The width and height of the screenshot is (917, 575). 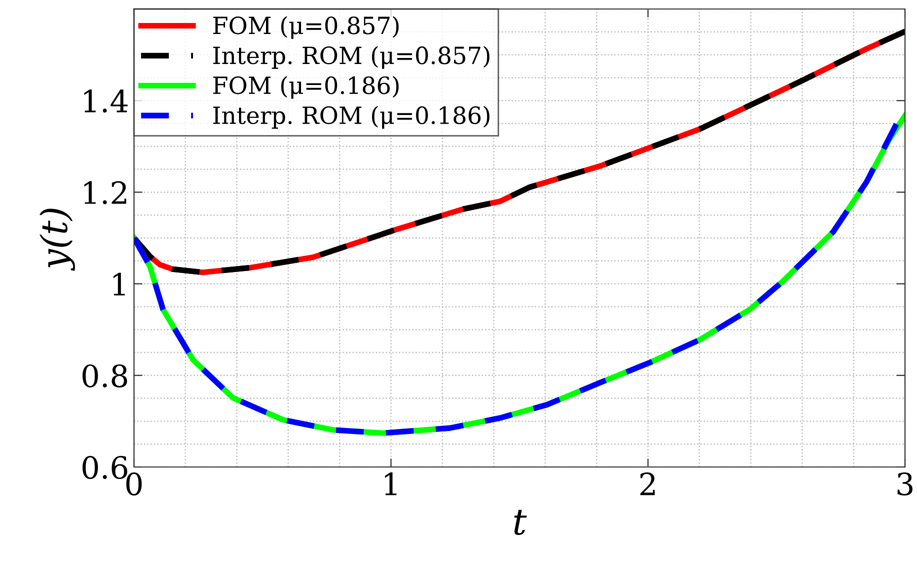 What do you see at coordinates (905, 484) in the screenshot?
I see `x-tick-label: 3` at bounding box center [905, 484].